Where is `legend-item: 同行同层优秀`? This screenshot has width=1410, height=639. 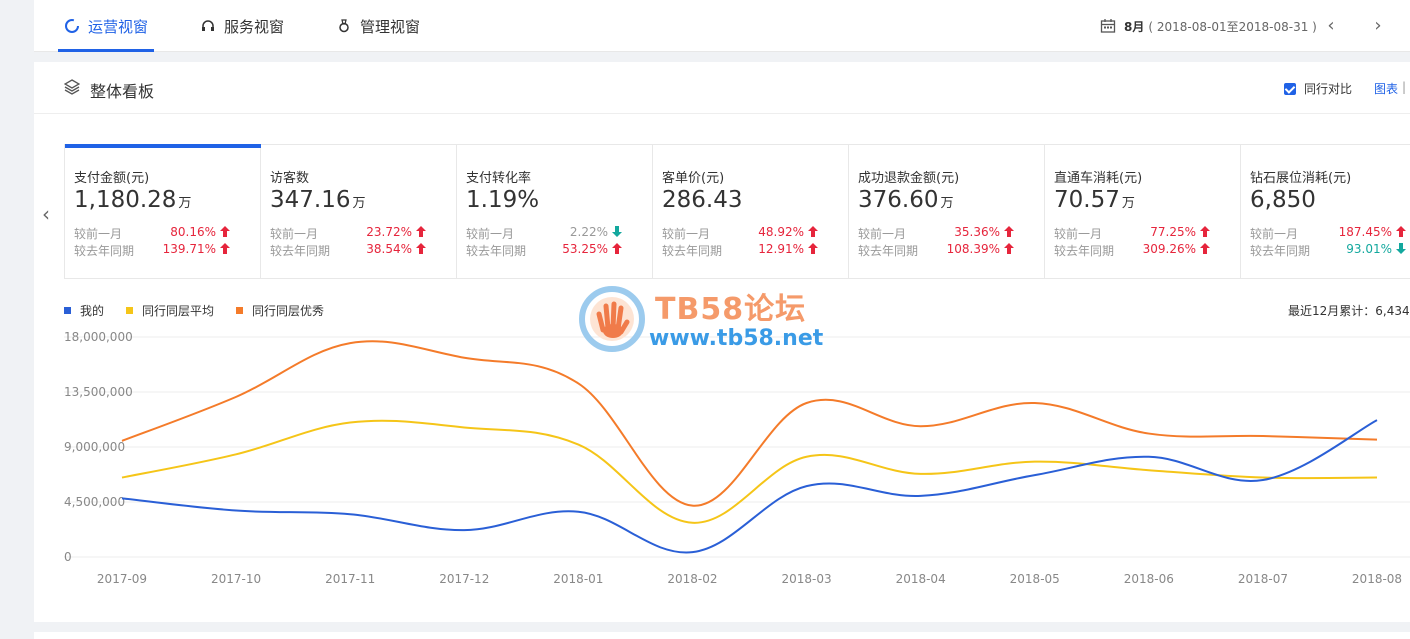
legend-item: 同行同层优秀 is located at coordinates (280, 310).